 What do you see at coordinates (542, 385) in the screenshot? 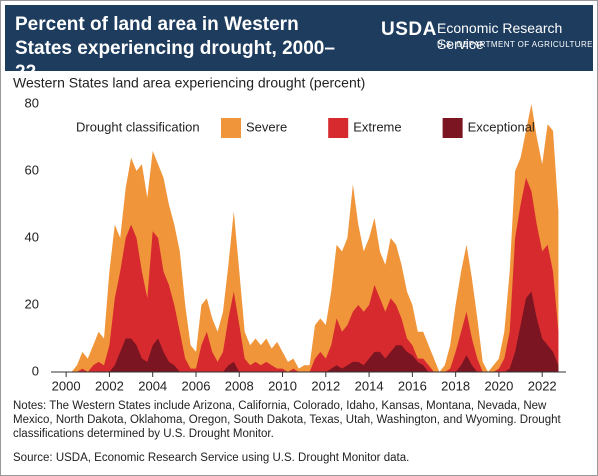
I see `x-tick-label: 2022` at bounding box center [542, 385].